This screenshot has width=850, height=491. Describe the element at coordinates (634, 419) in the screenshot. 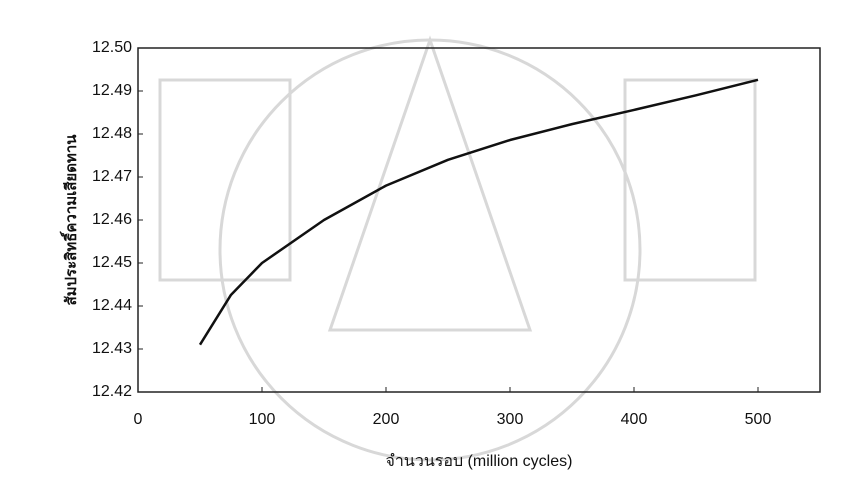

I see `x-tick-label: 400` at that location.